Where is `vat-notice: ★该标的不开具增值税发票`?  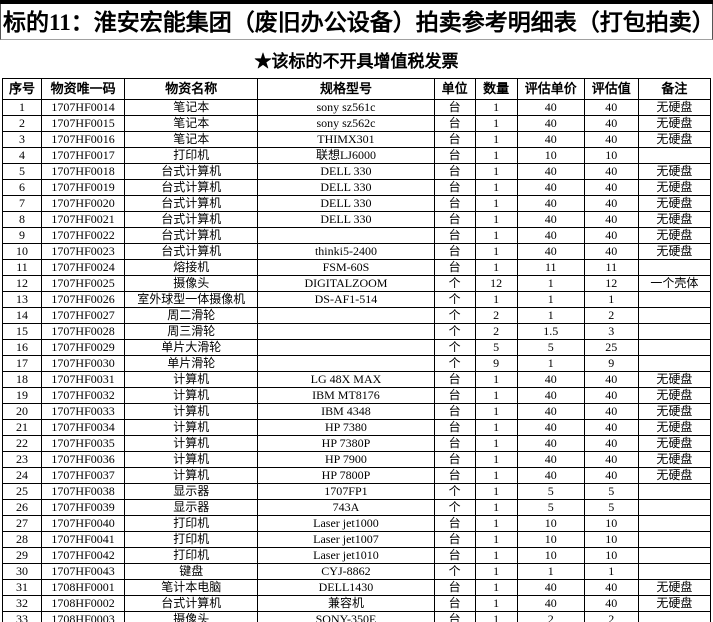
vat-notice: ★该标的不开具增值税发票 is located at coordinates (356, 62).